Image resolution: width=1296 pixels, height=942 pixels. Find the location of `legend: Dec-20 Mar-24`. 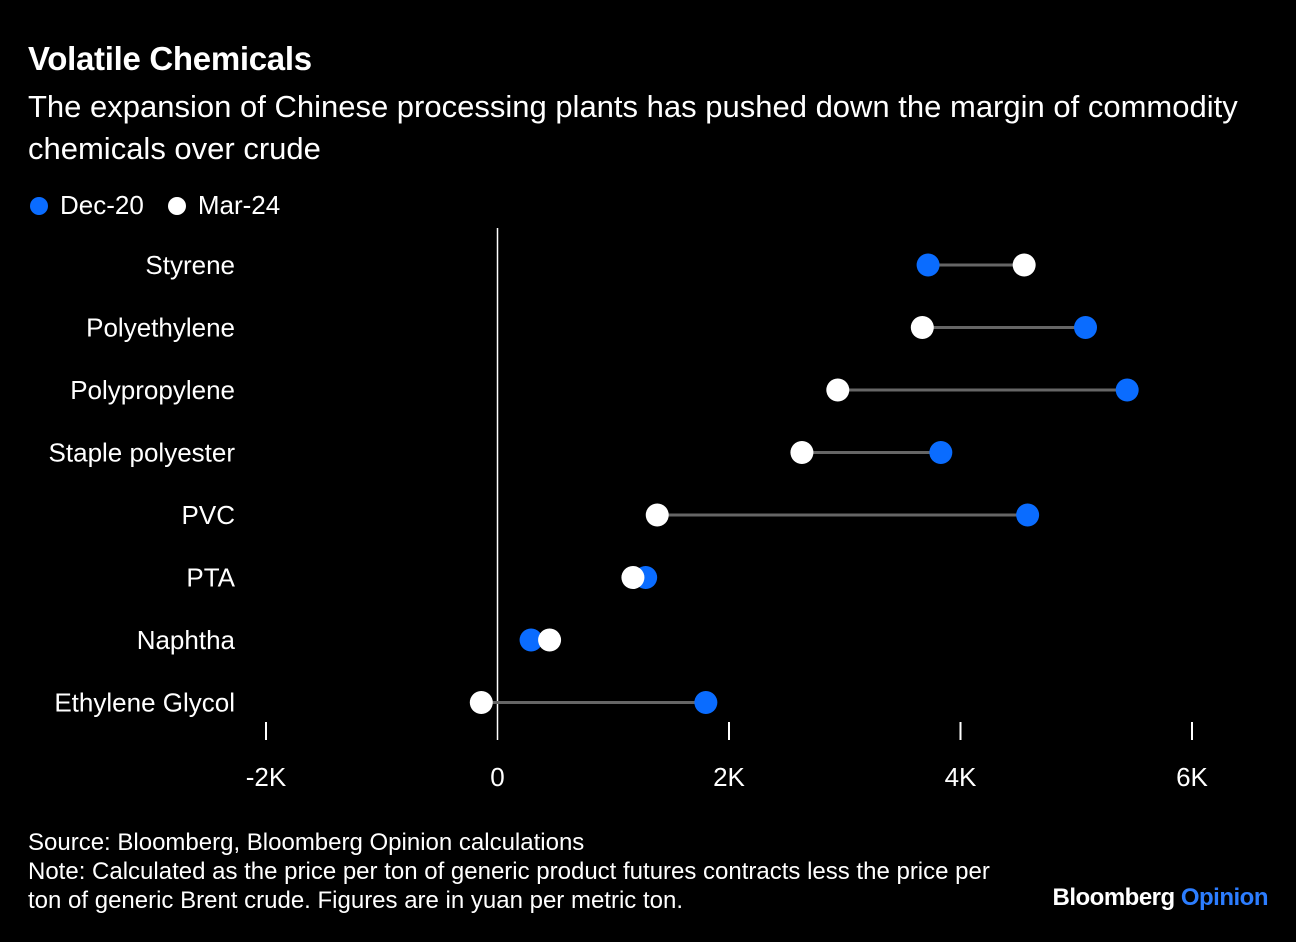

legend: Dec-20 Mar-24 is located at coordinates (167, 205).